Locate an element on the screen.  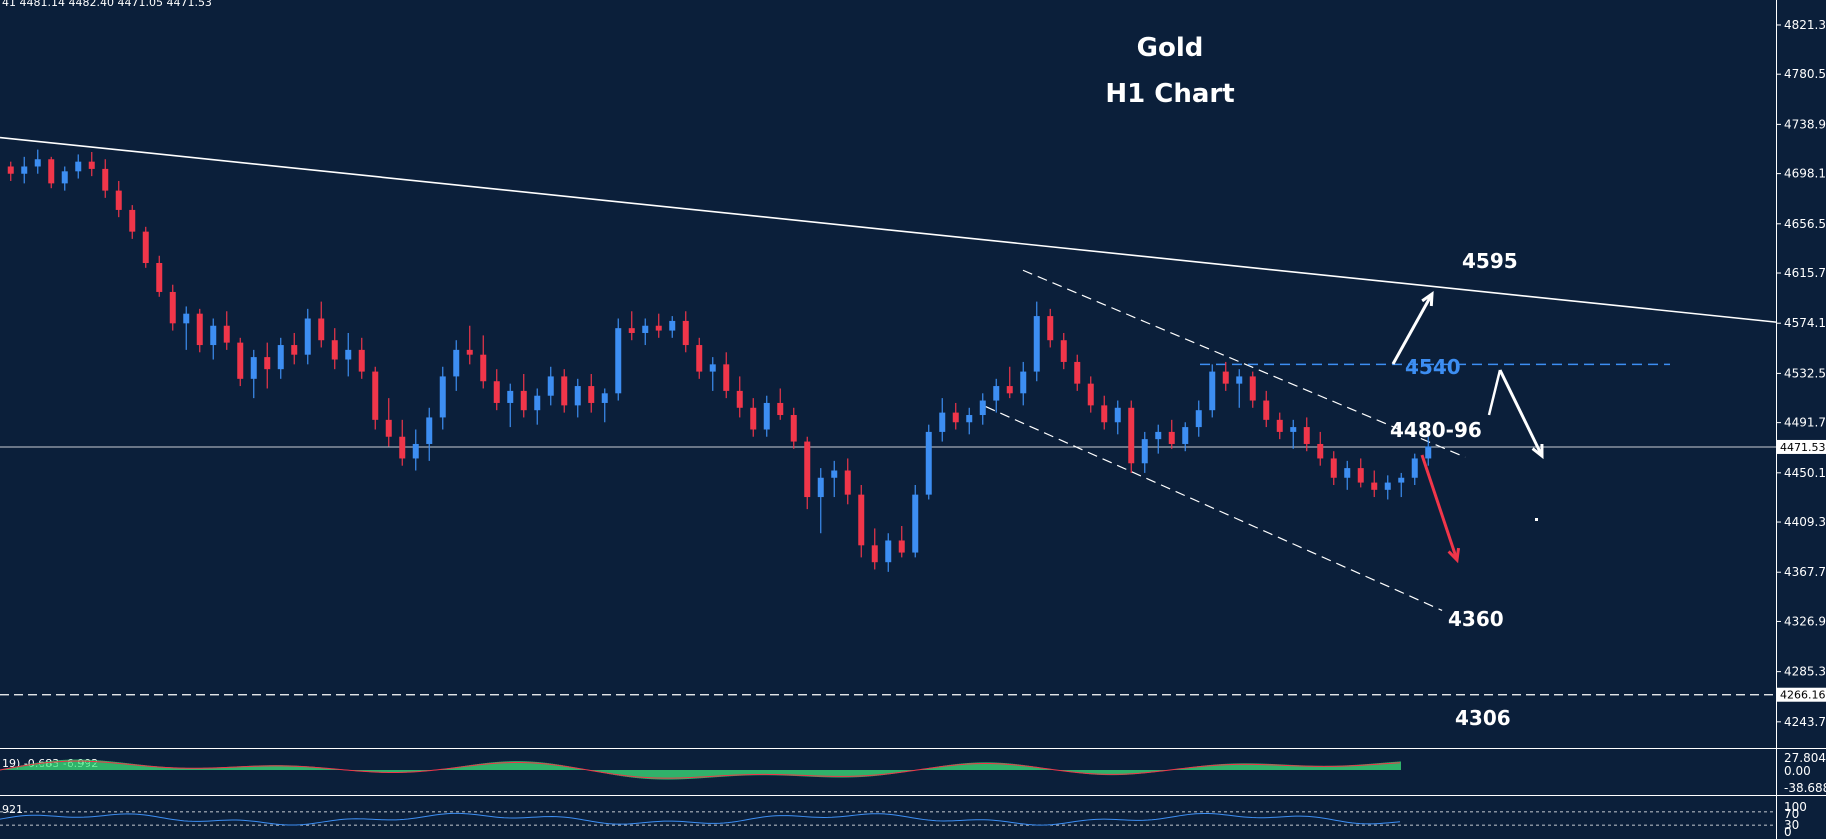
arrow-white-drop is located at coordinates (1521, 414).